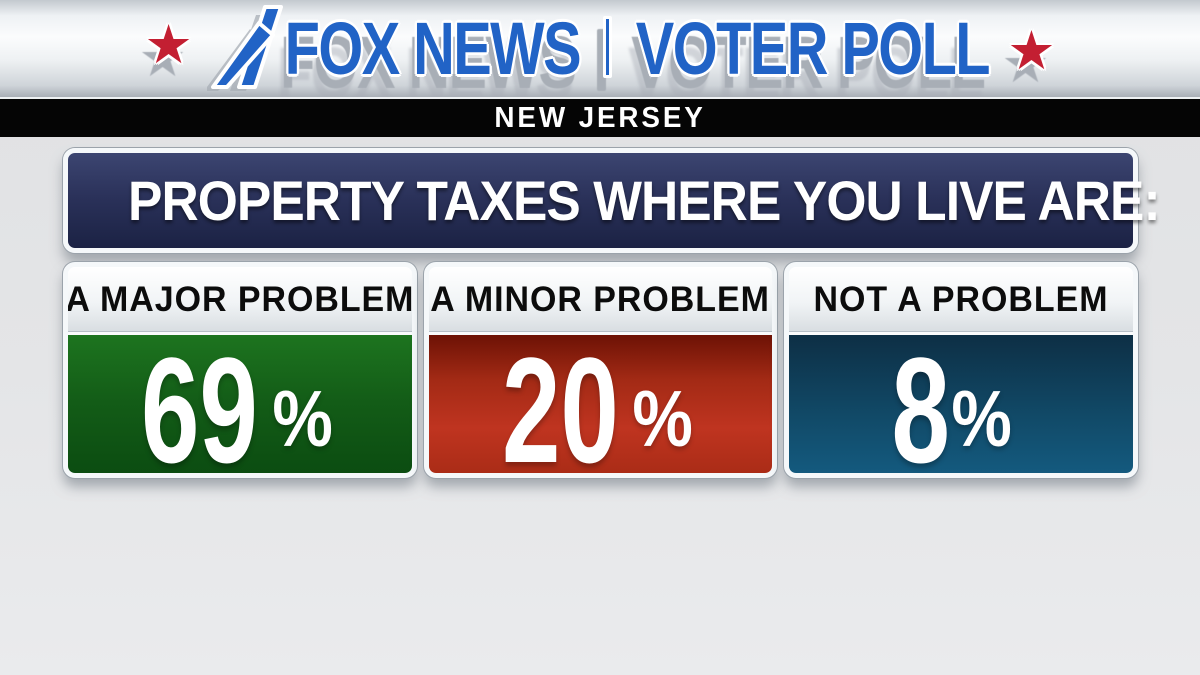 The width and height of the screenshot is (1200, 675). I want to click on fox-searchlight-icon, so click(244, 47).